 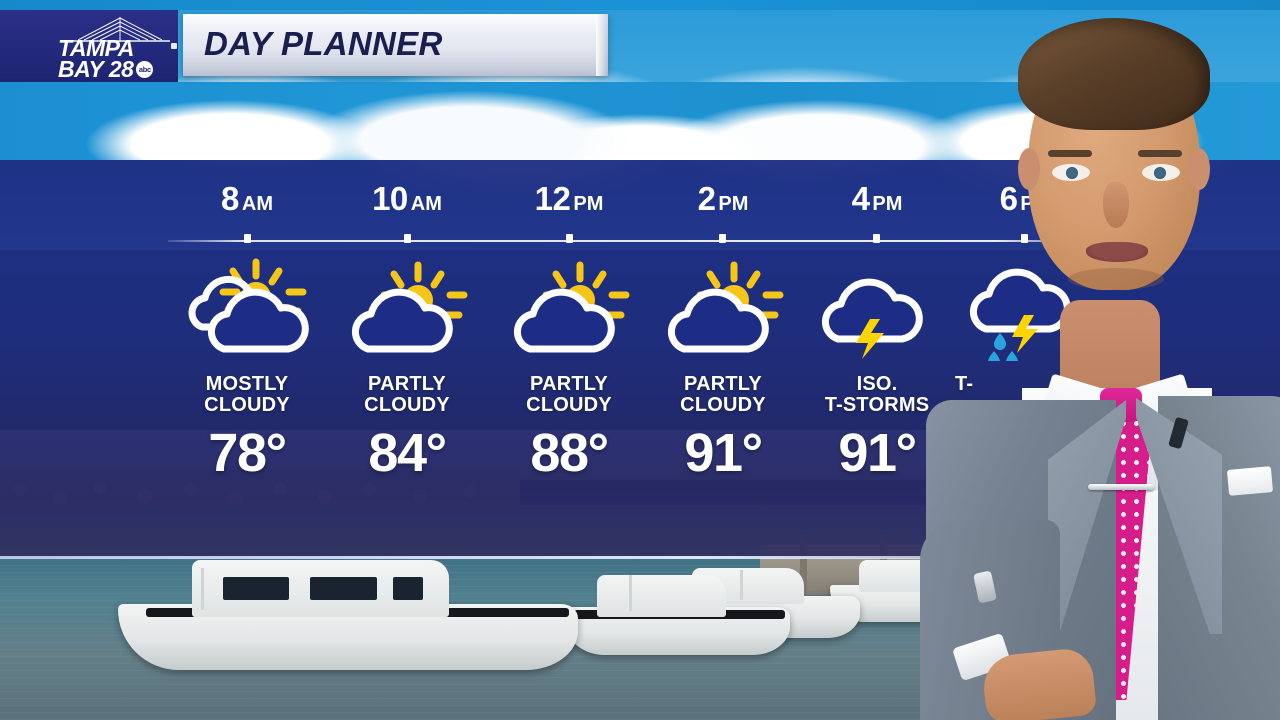 I want to click on logo-line-1: TAMPA, so click(x=96, y=48).